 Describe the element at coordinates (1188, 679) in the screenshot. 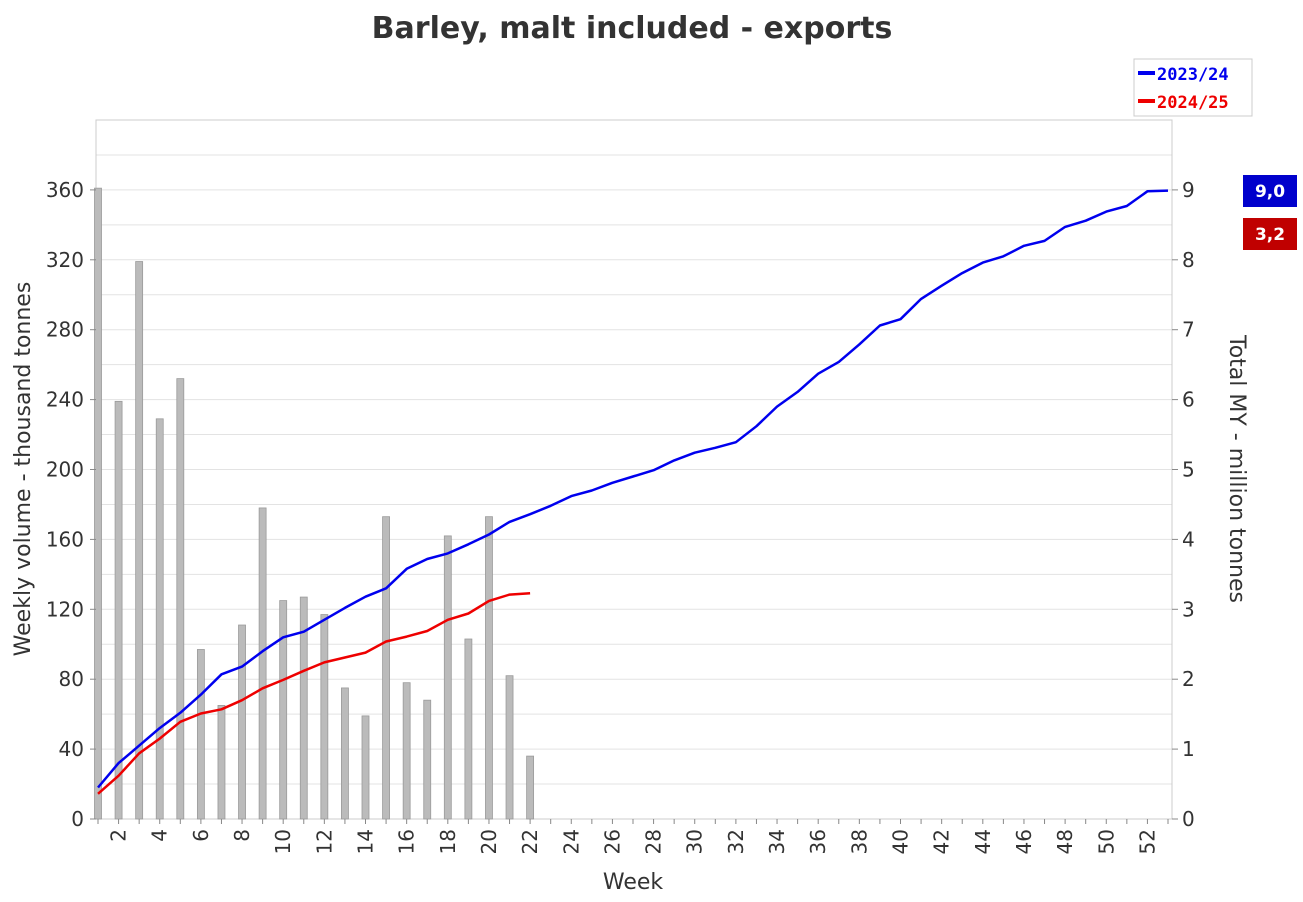

I see `right-tick-label: 2` at that location.